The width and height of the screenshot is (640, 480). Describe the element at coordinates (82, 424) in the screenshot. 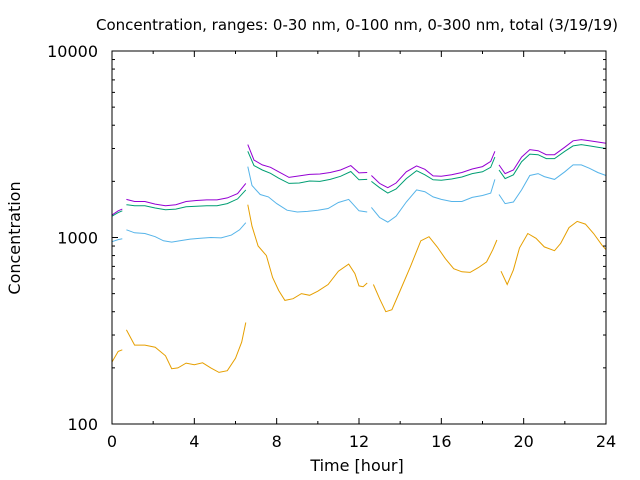

I see `y-tick-label: 100` at that location.